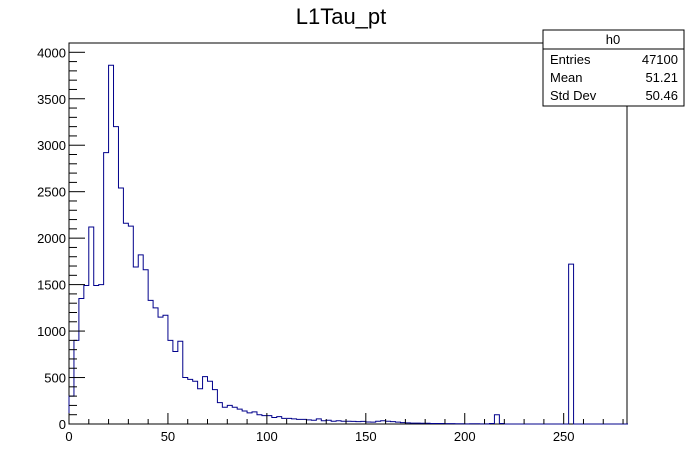  Describe the element at coordinates (661, 95) in the screenshot. I see `stats-stddev-value: 50.46` at that location.